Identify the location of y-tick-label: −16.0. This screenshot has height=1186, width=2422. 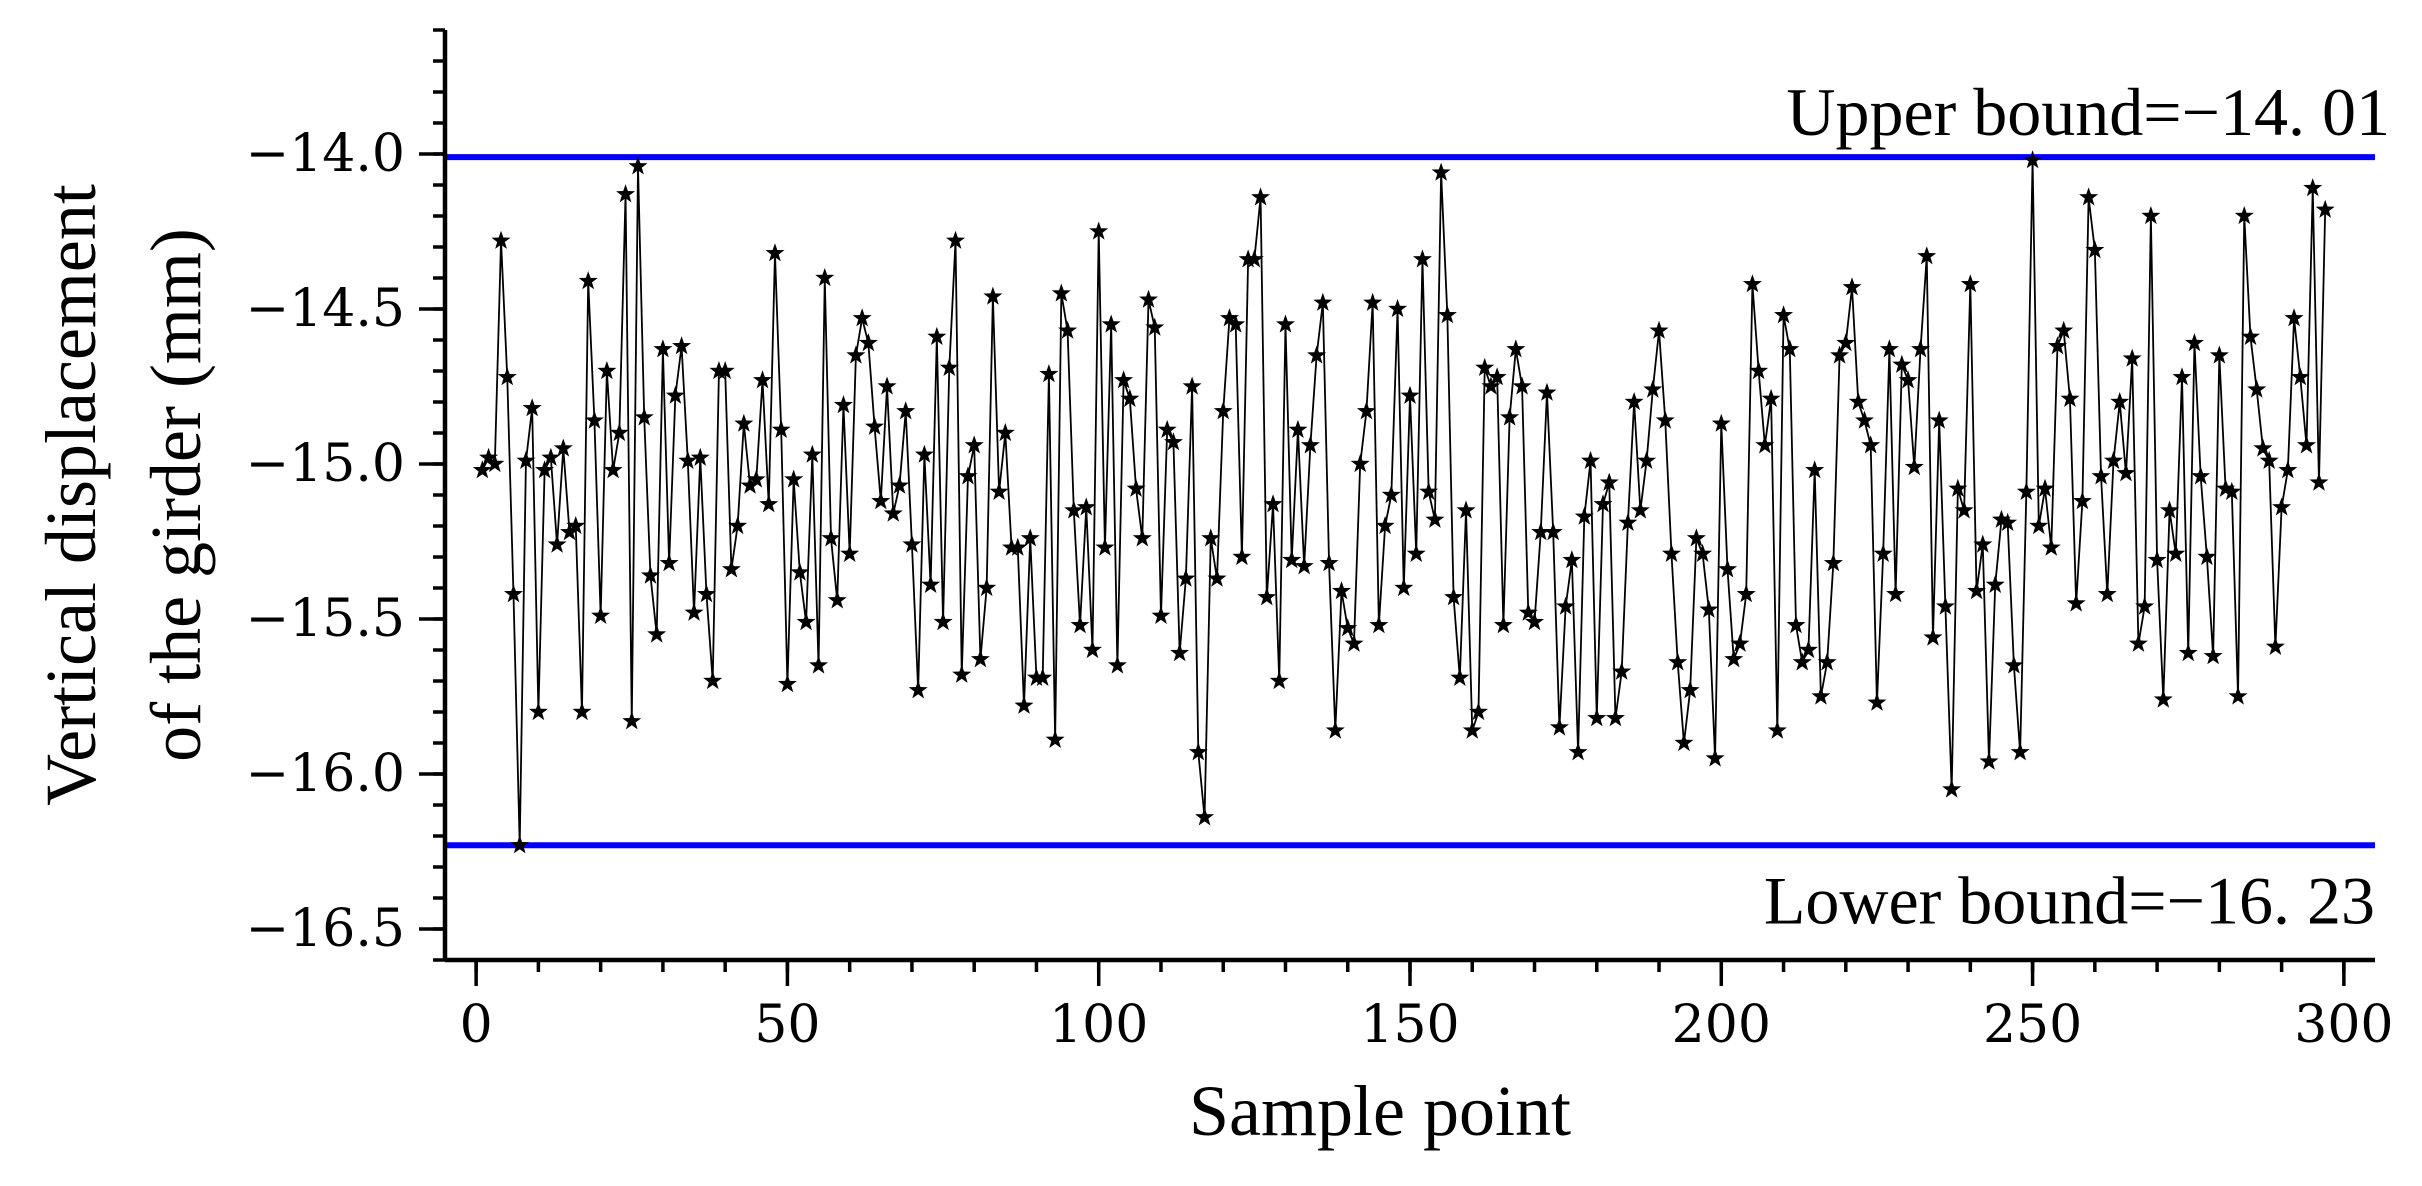
(325, 774).